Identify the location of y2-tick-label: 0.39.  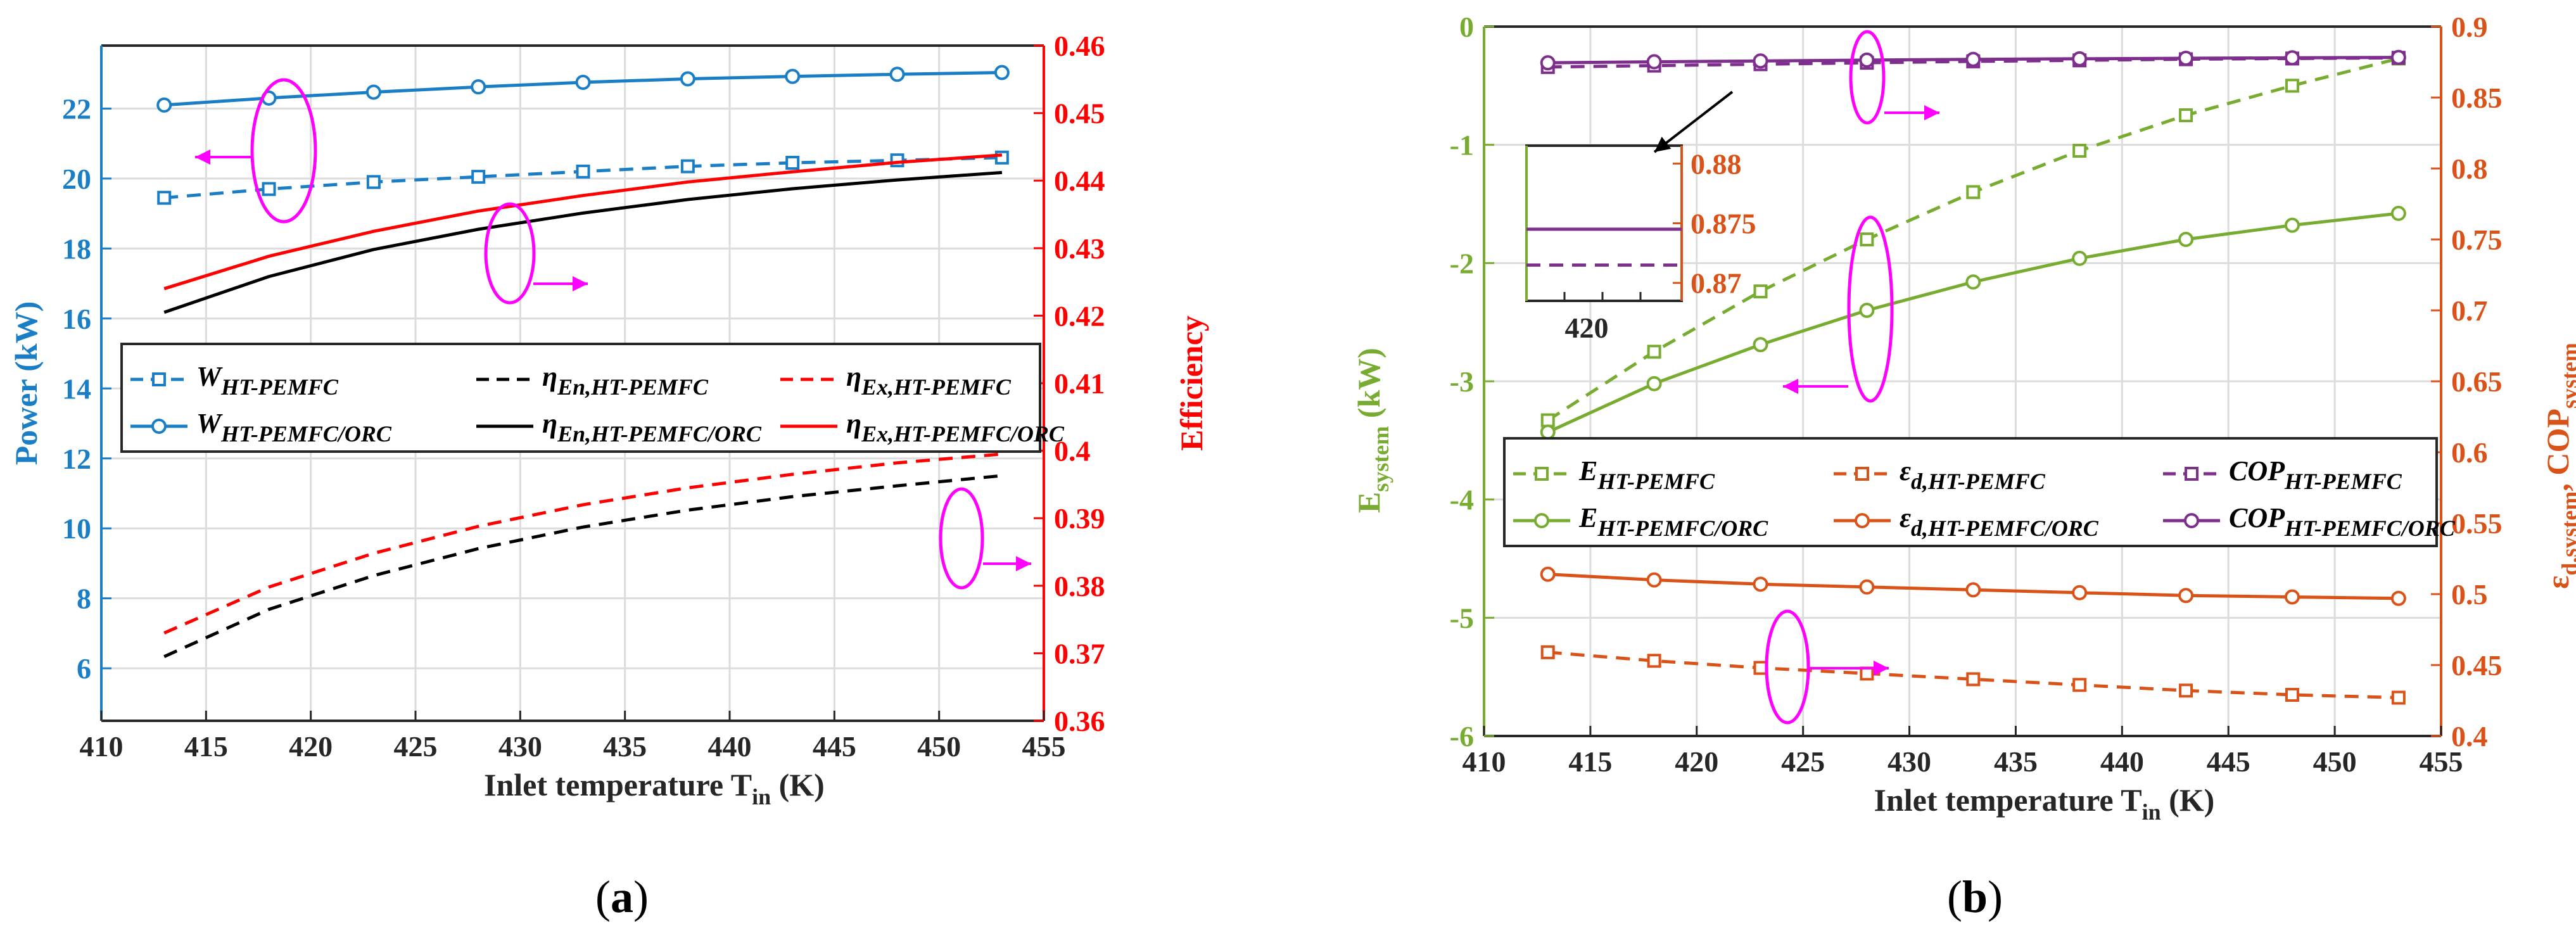
(1079, 518).